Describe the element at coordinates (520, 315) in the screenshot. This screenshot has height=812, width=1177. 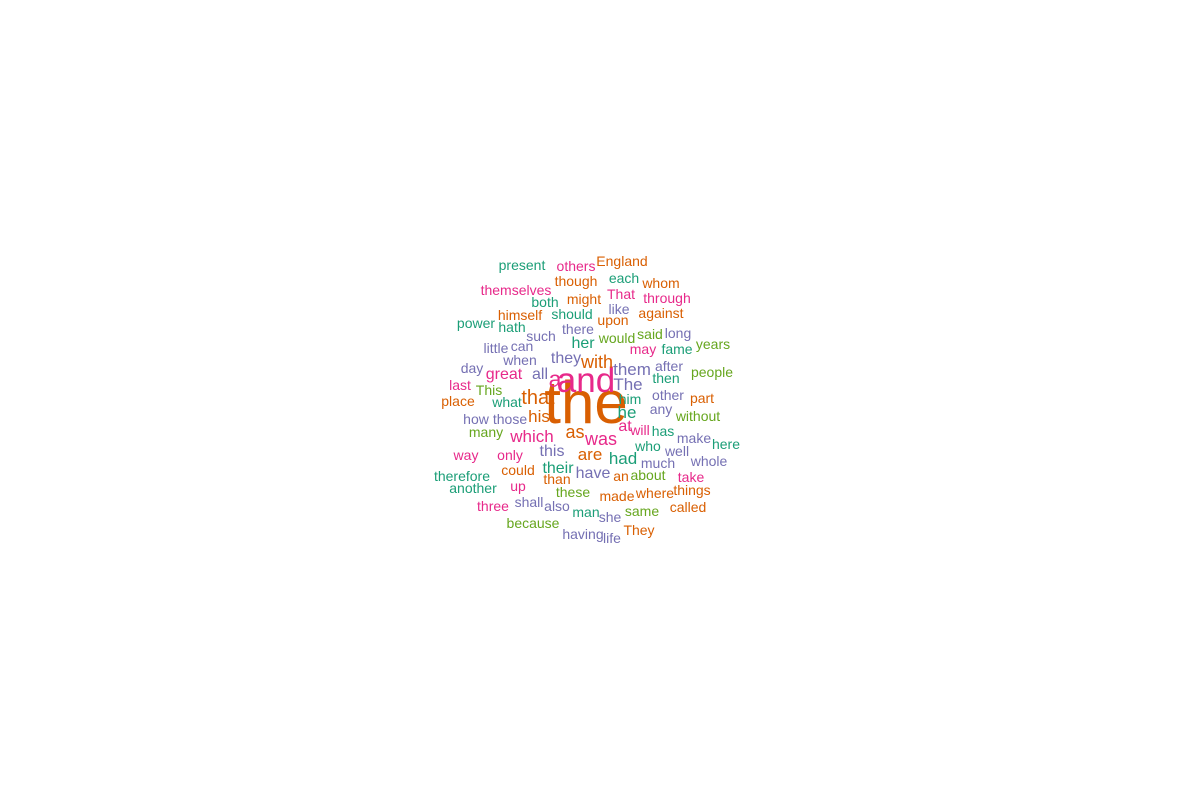
I see `word-himself: himself` at that location.